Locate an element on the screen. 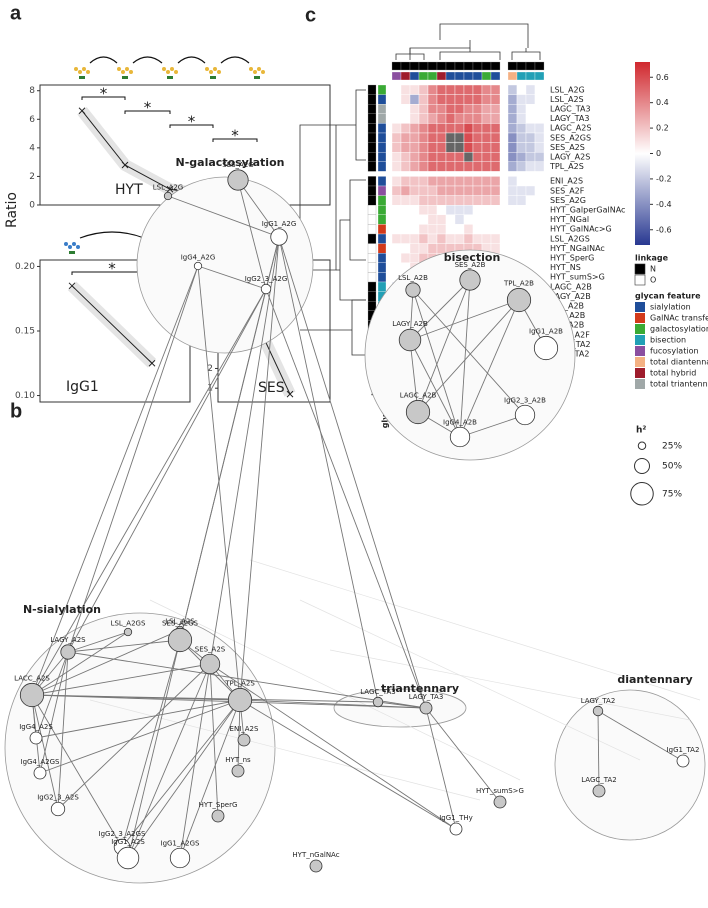 This screenshot has width=708, height=908. arrow is located at coordinates (112, 235).